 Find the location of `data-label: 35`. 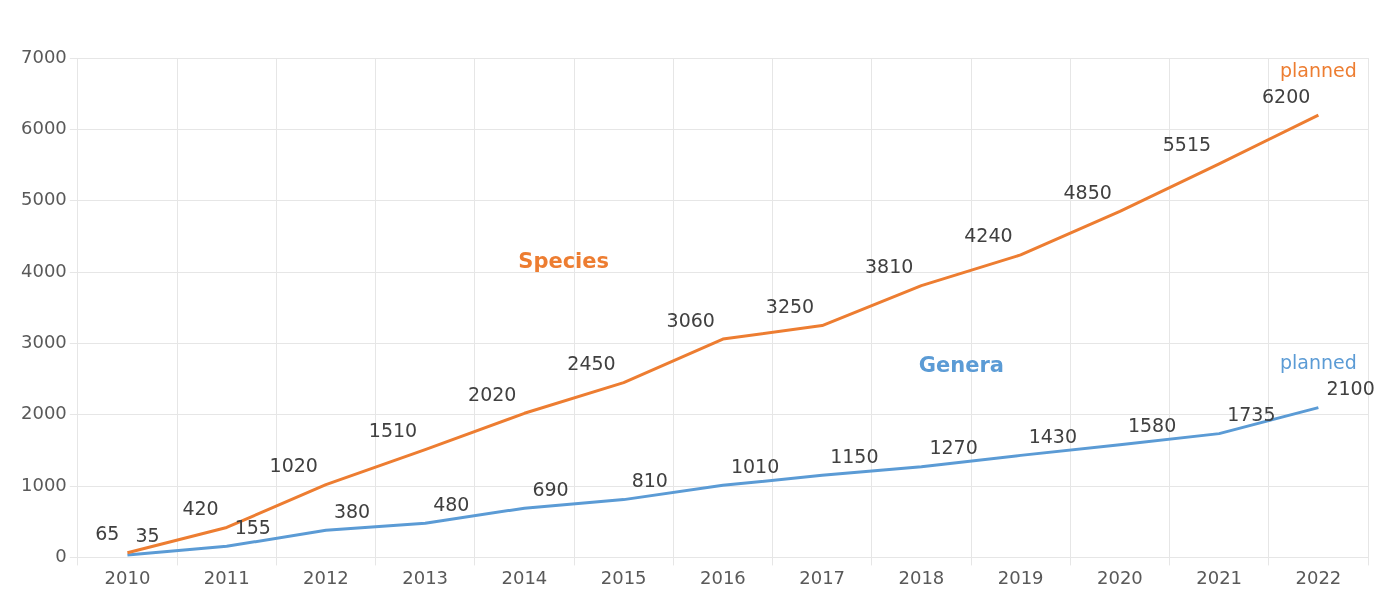

data-label: 35 is located at coordinates (147, 535).